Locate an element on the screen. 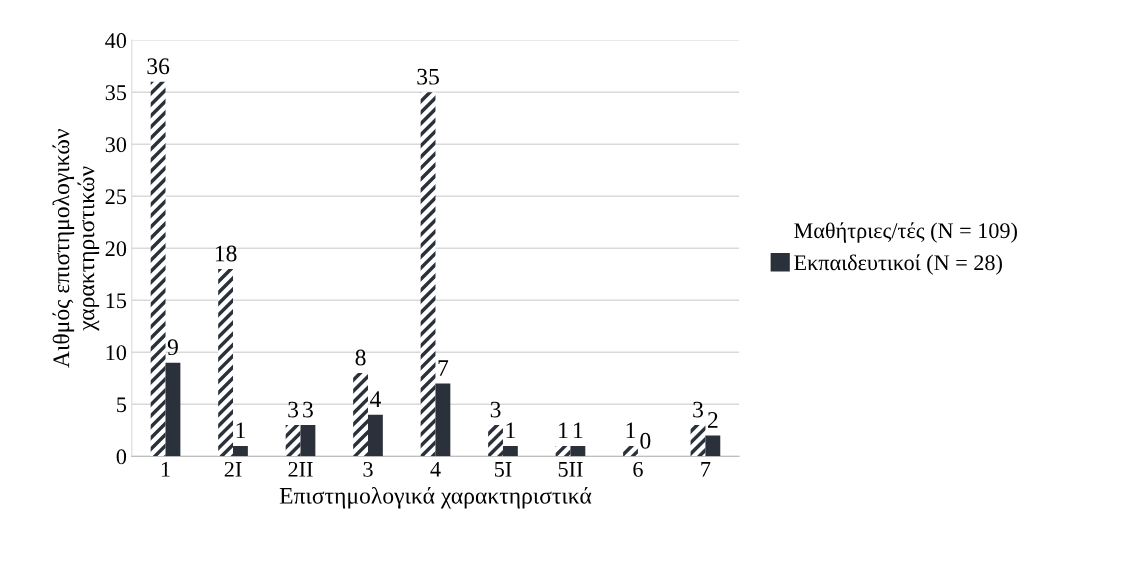  y-tick-label: 10 is located at coordinates (116, 353).